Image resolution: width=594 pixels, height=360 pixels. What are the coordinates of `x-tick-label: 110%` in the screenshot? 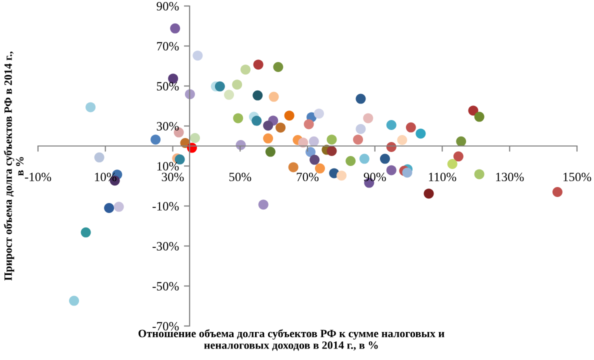 It's located at (442, 177).